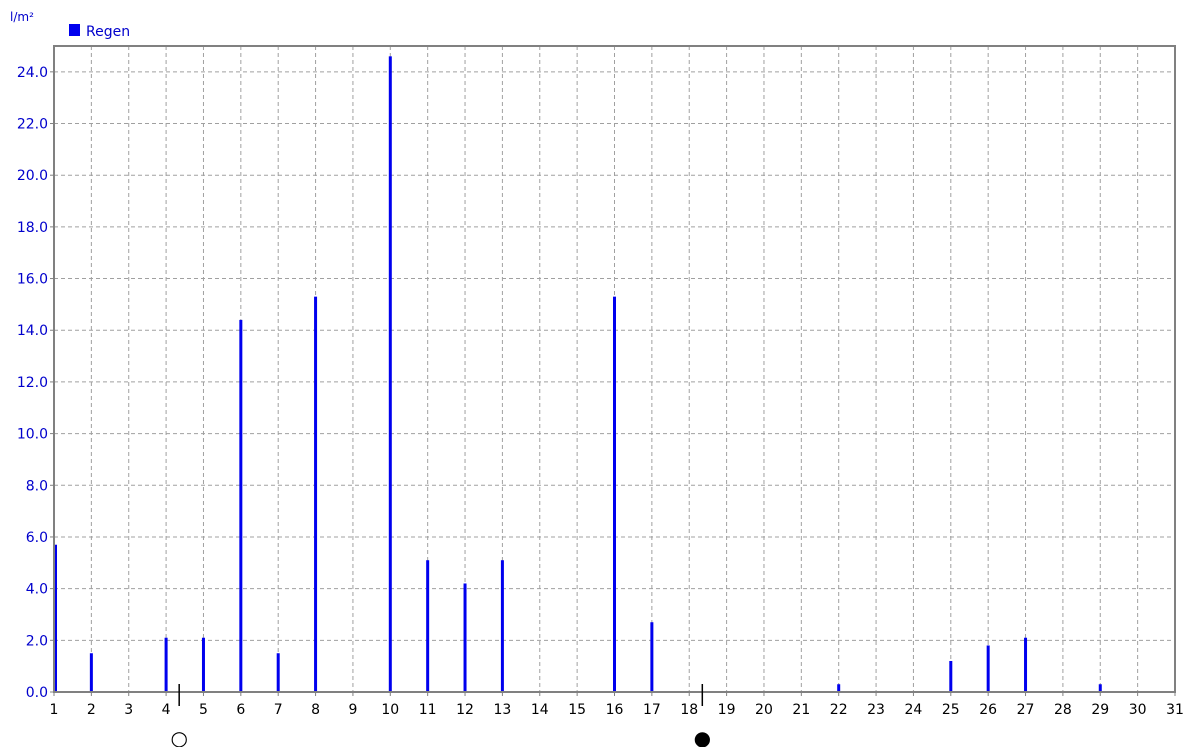 This screenshot has height=747, width=1190. I want to click on y-tick-label: 22.0, so click(32, 125).